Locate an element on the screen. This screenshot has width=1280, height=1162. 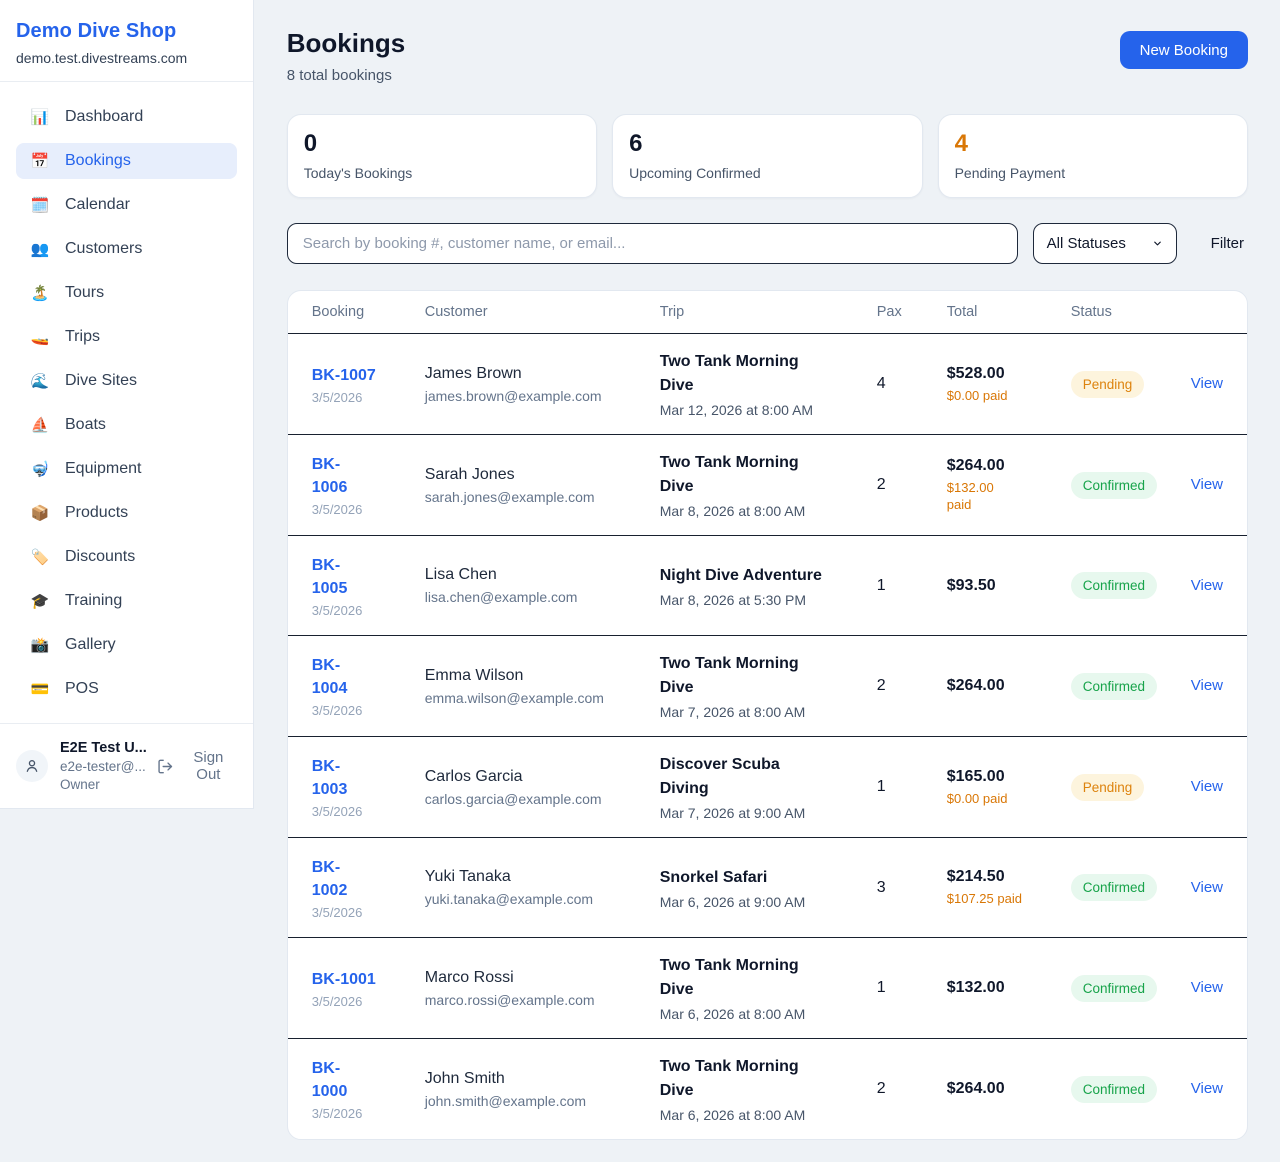
customer-name: Carlos Garcia is located at coordinates (473, 776).